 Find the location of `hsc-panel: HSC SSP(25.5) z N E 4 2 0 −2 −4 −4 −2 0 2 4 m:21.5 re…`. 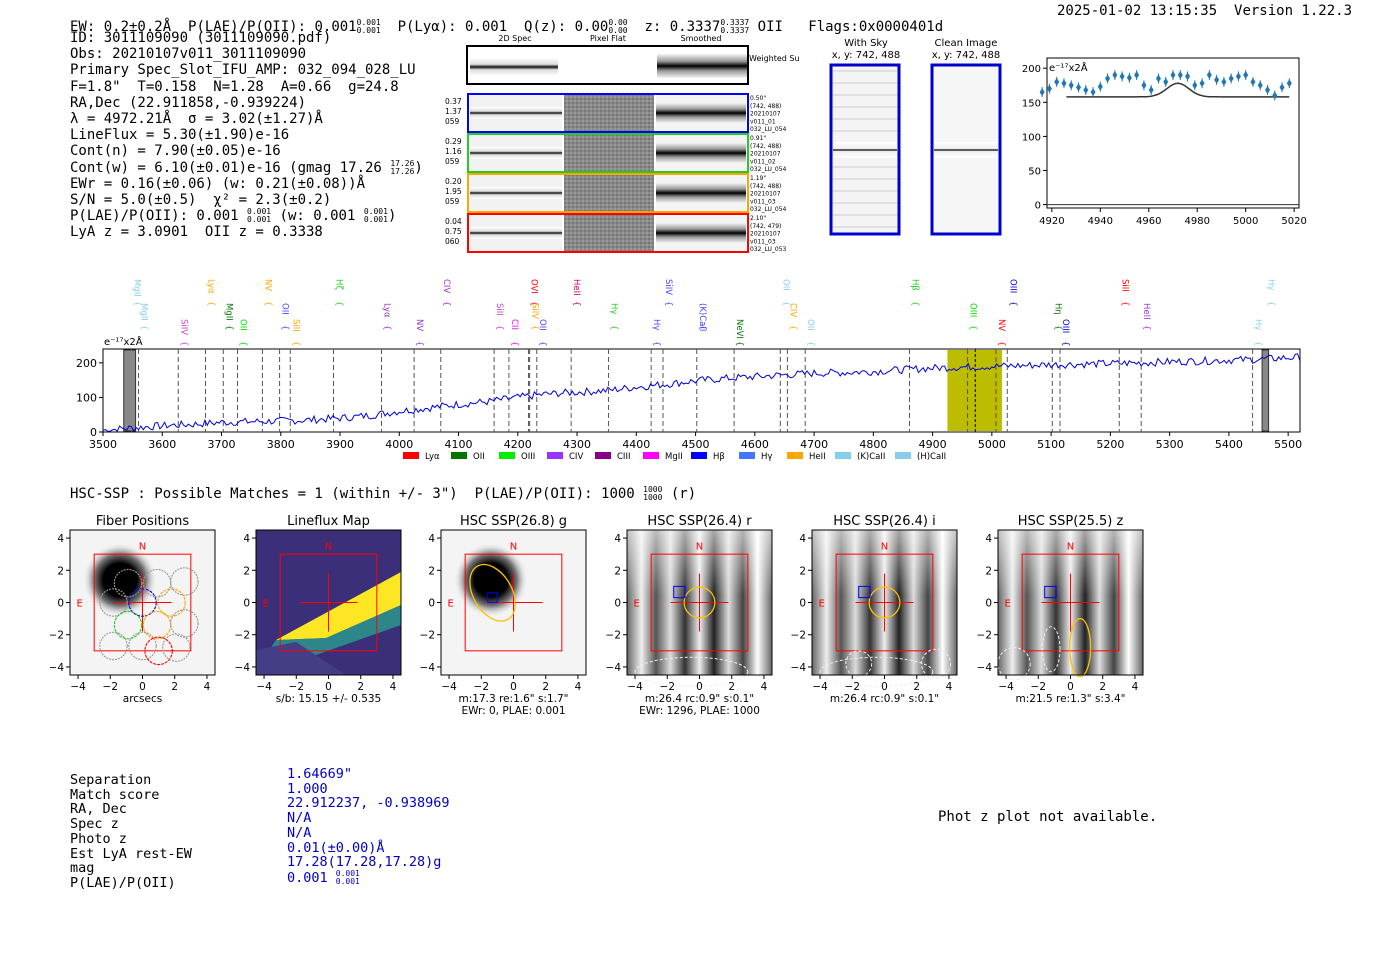

hsc-panel: HSC SSP(25.5) z N E 4 2 0 −2 −4 −4 −2 0 2 4 m:21.5 re… is located at coordinates (1060, 609).